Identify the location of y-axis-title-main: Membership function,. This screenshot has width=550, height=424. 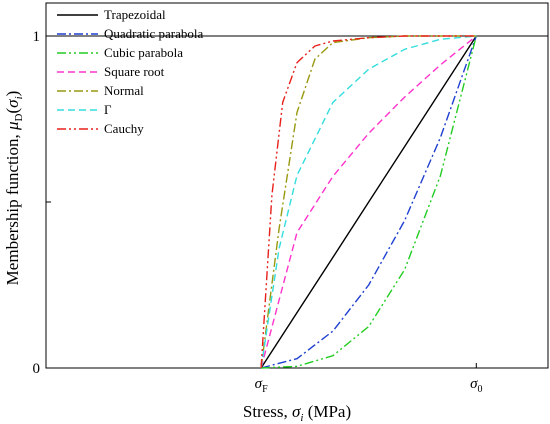
(12, 207).